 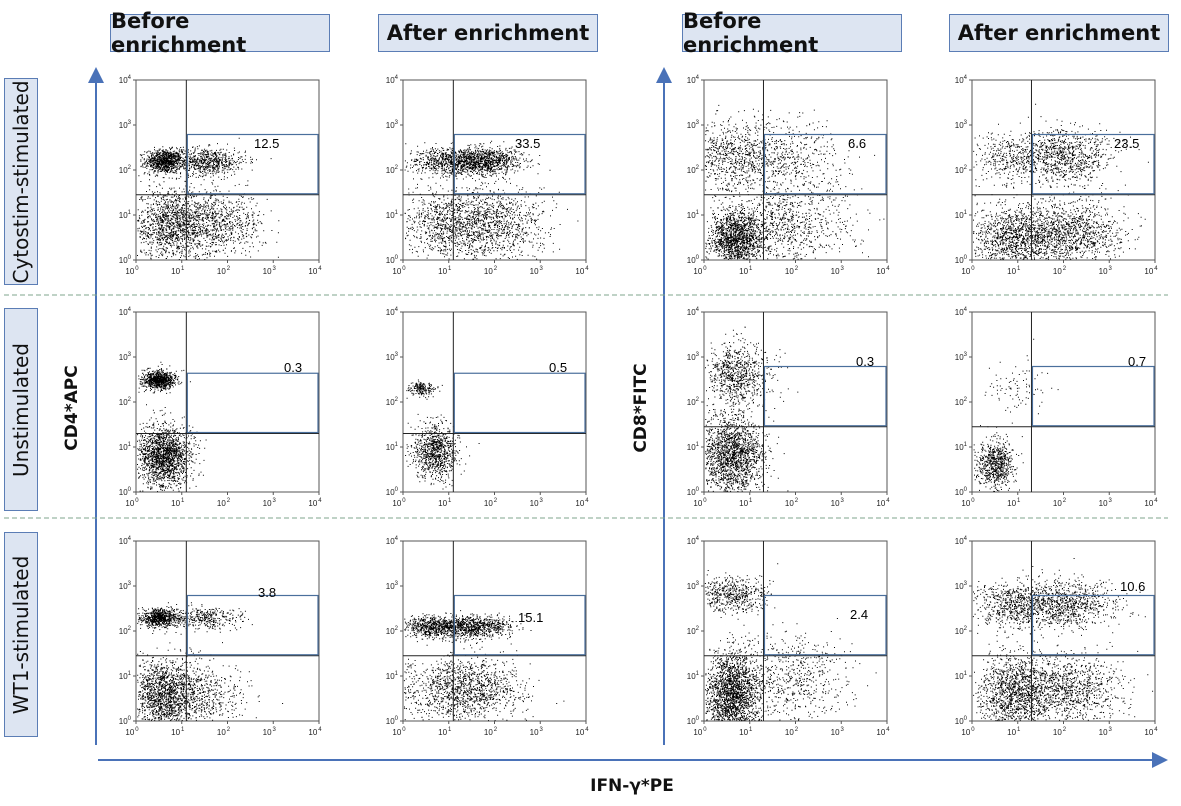 I want to click on gate-percent-label: 6.6, so click(x=857, y=143).